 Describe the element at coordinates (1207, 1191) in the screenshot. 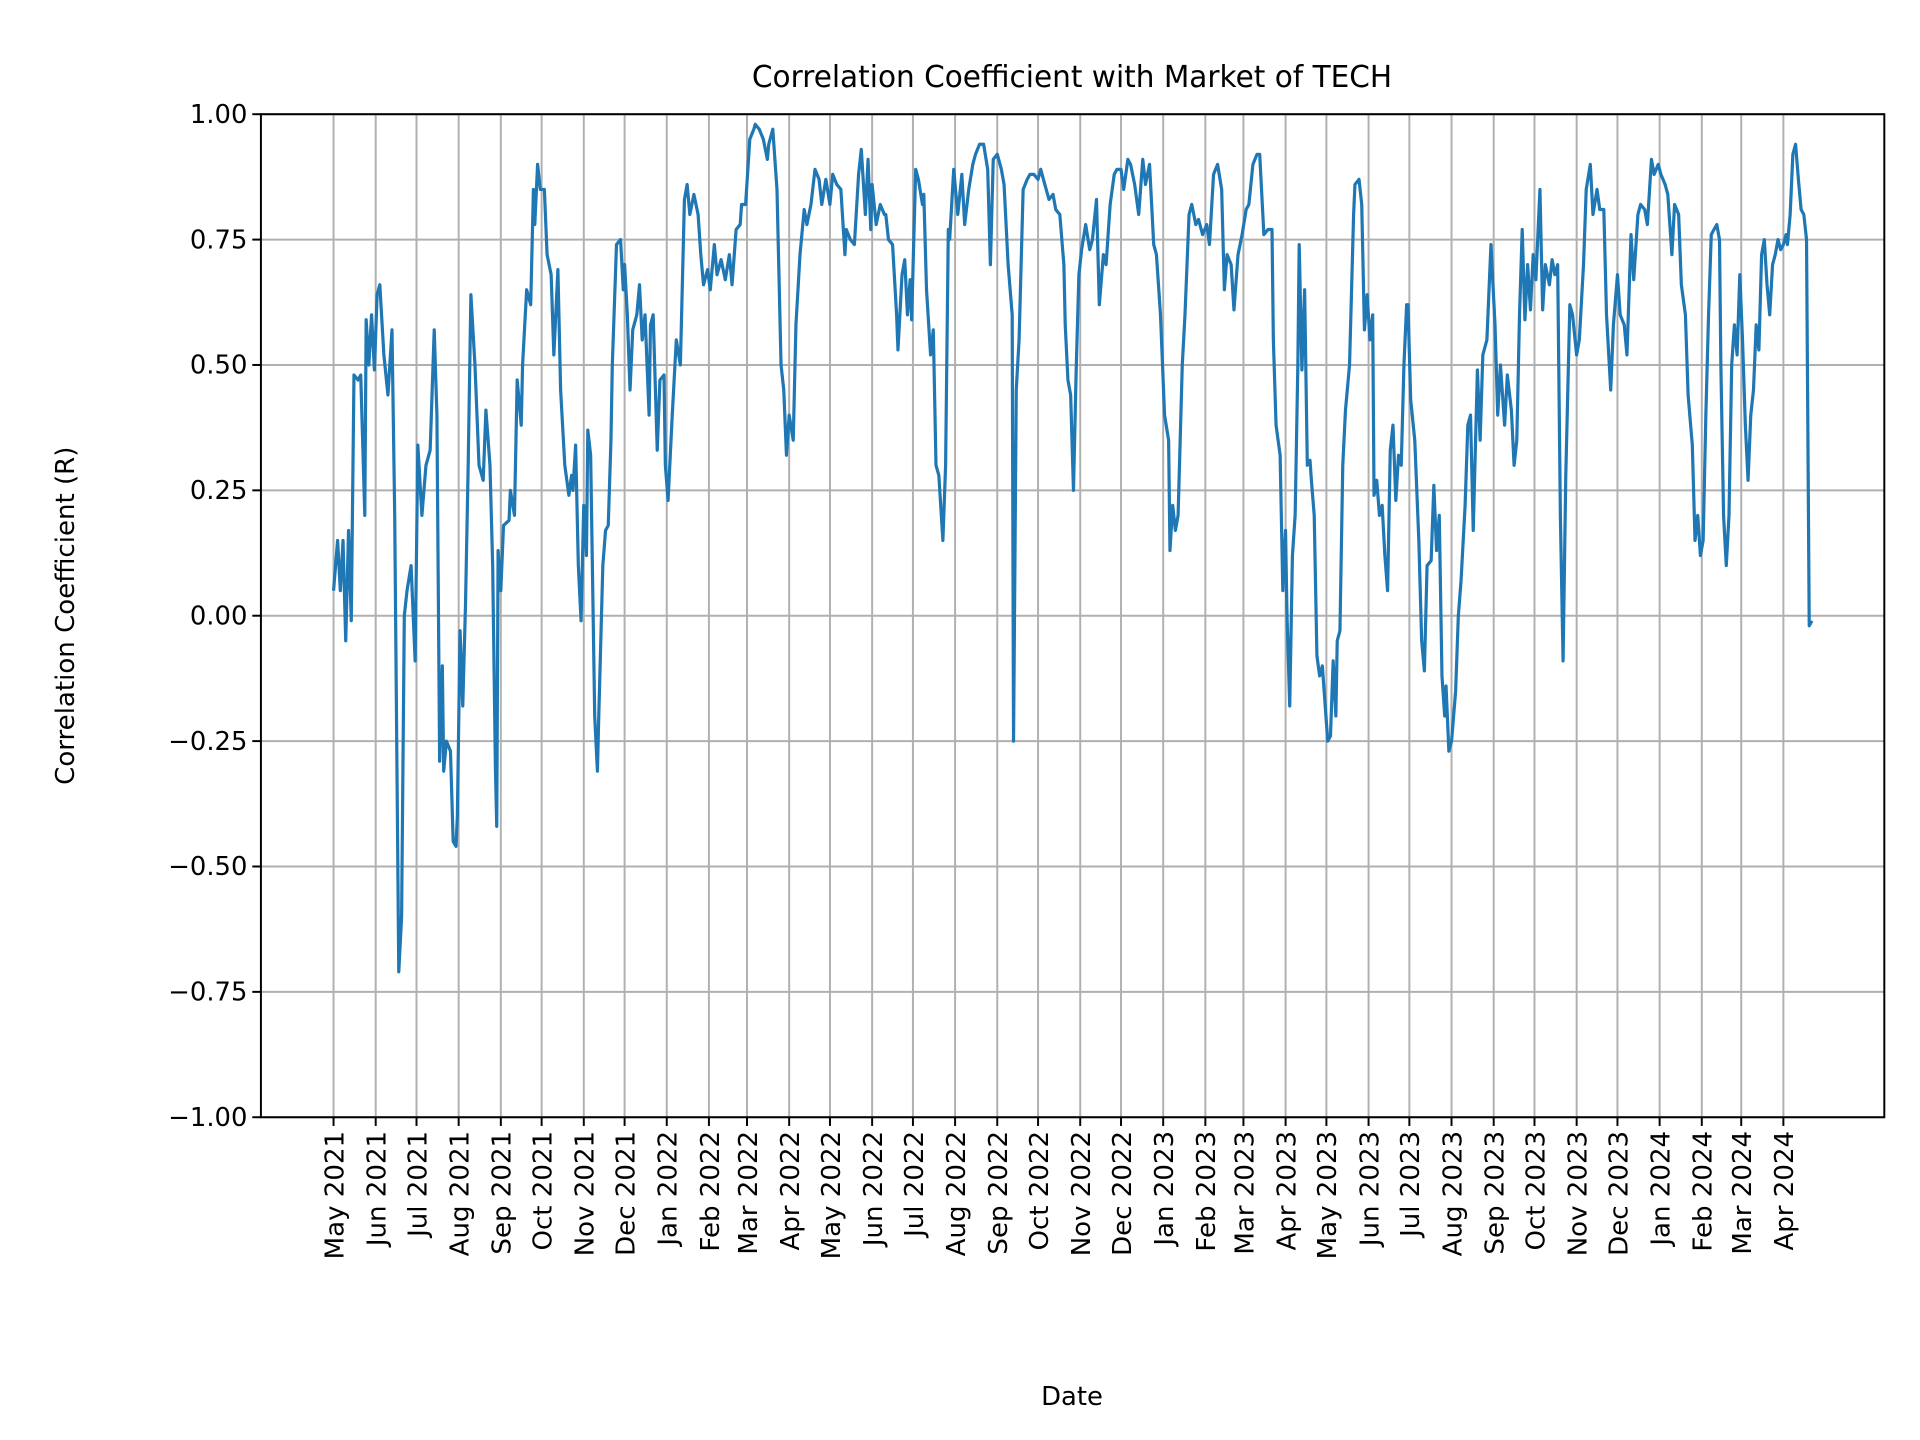

I see `x-tick-label: Feb 2023` at that location.